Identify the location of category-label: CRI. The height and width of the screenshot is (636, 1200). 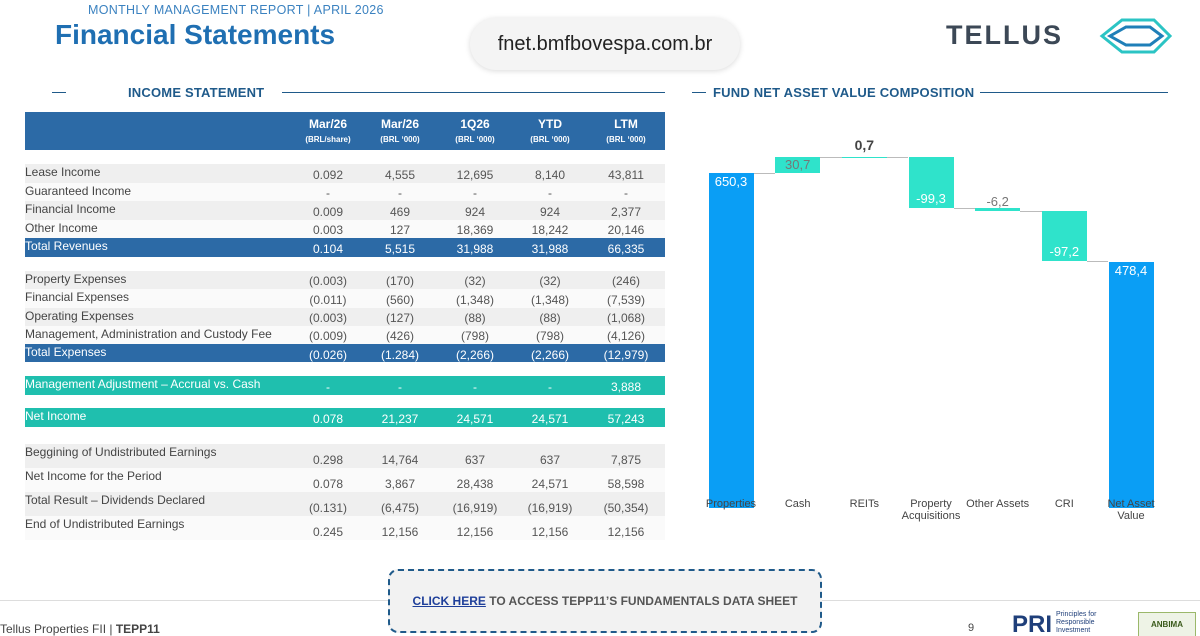
(1064, 504).